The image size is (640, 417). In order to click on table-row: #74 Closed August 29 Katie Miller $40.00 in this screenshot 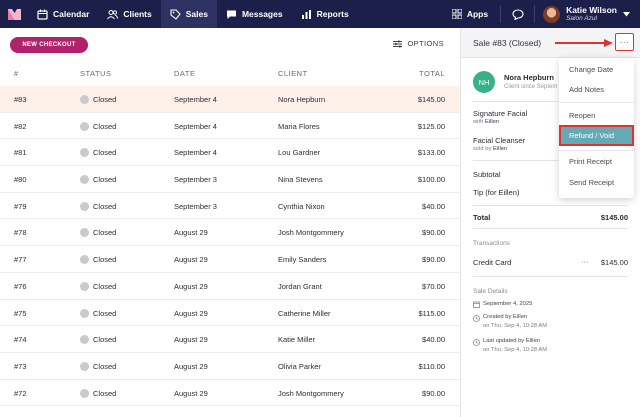, I will do `click(230, 339)`.